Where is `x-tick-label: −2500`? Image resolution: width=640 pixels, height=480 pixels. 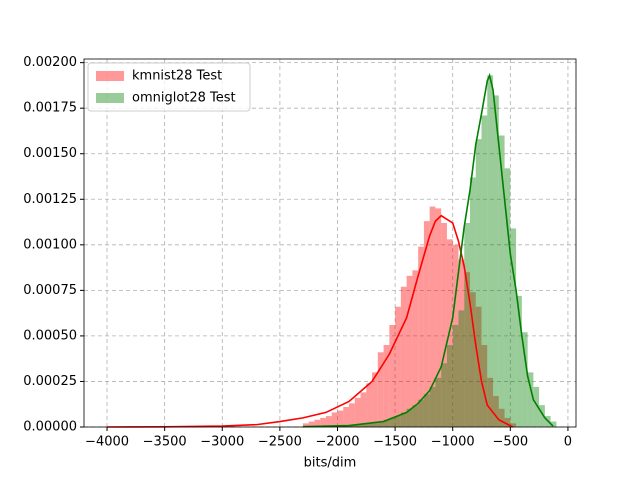 x-tick-label: −2500 is located at coordinates (280, 442).